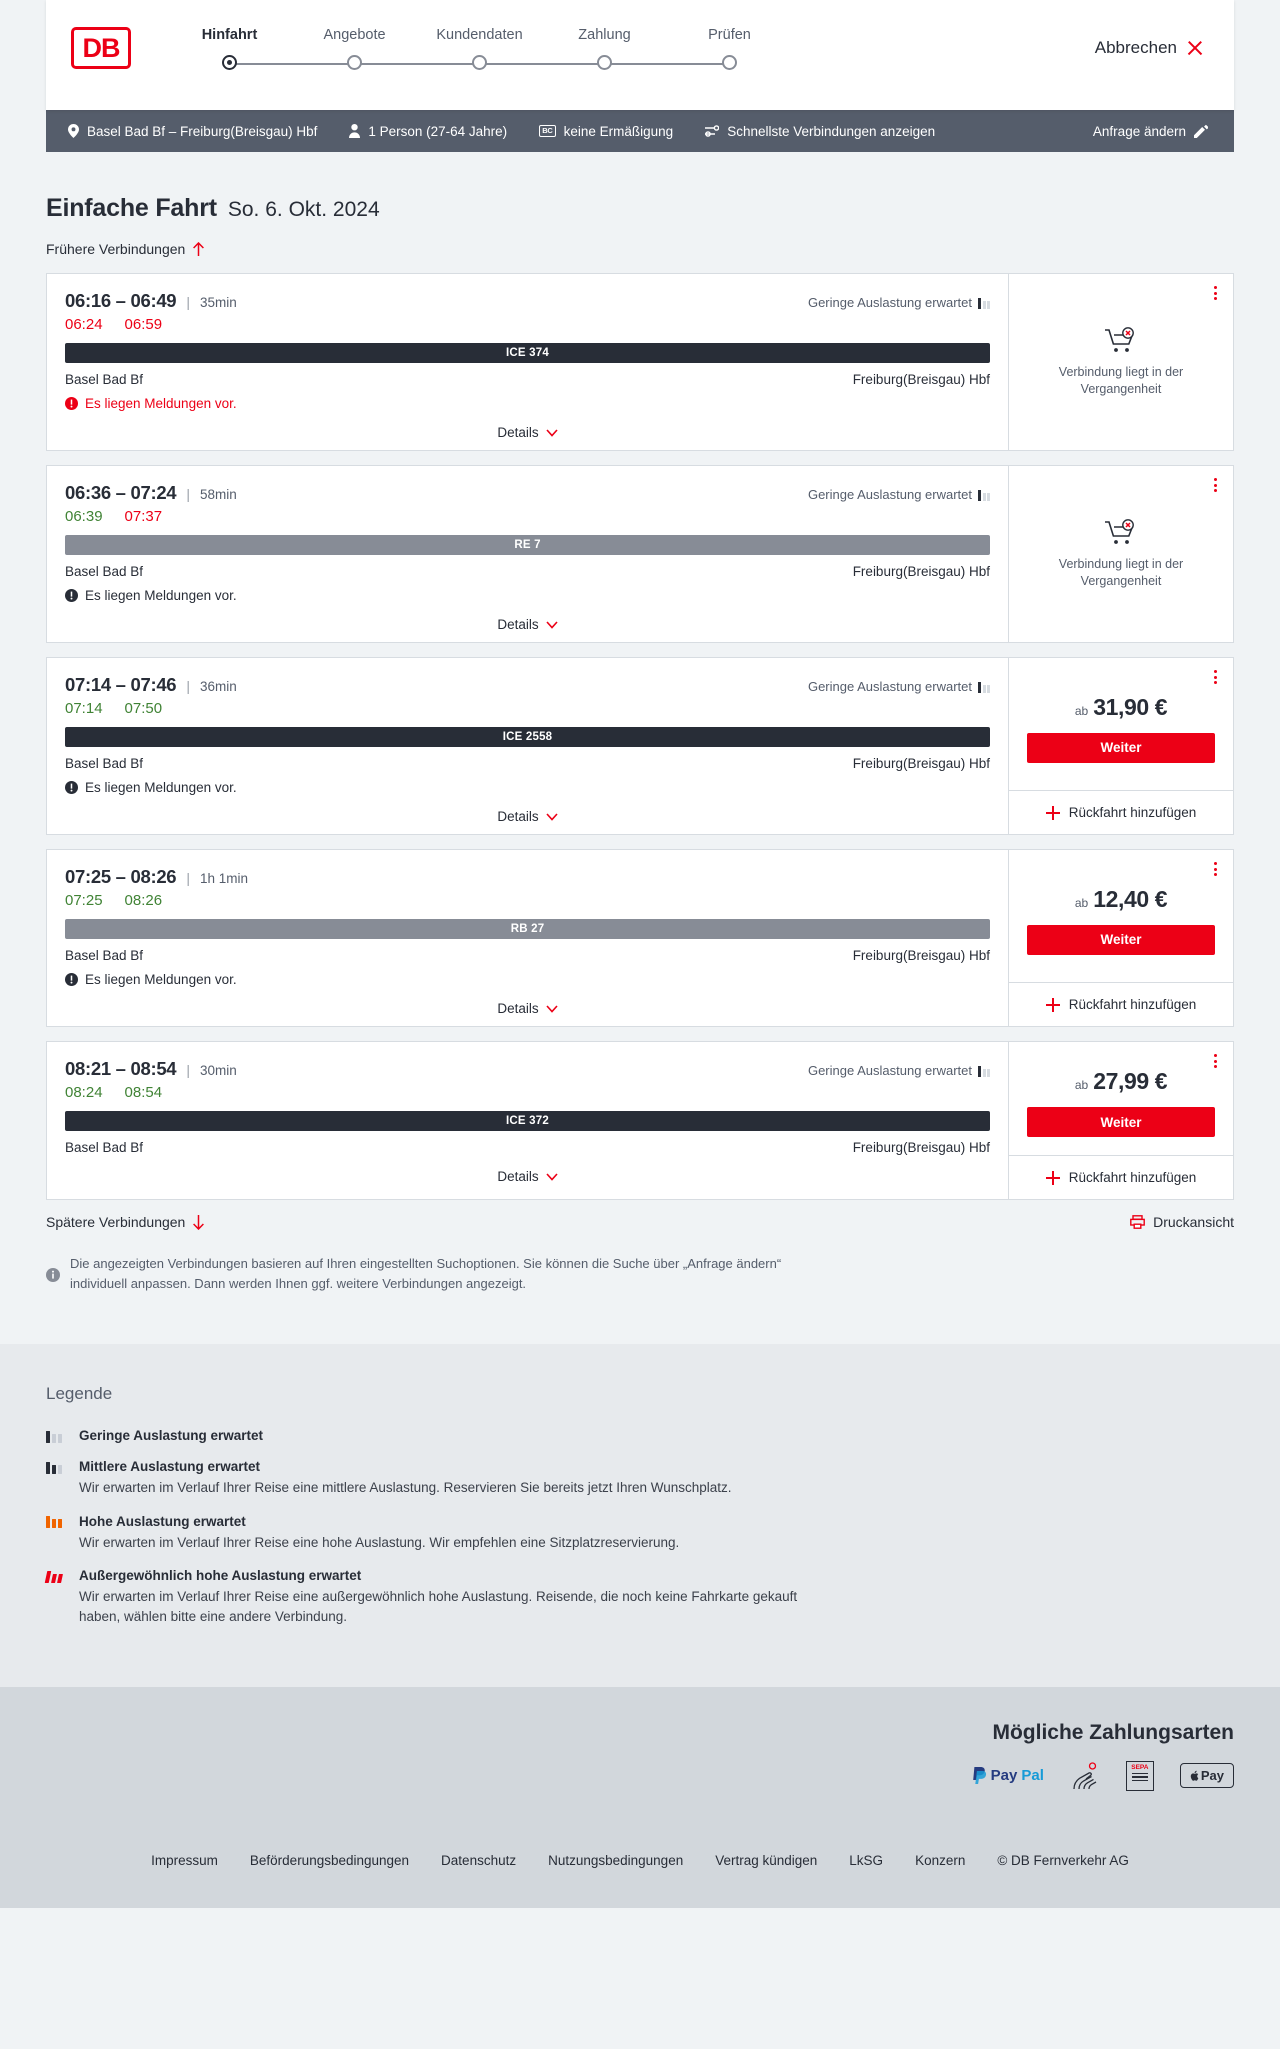  I want to click on destination-station: Freiburg(Breisgau) Hbf, so click(921, 1147).